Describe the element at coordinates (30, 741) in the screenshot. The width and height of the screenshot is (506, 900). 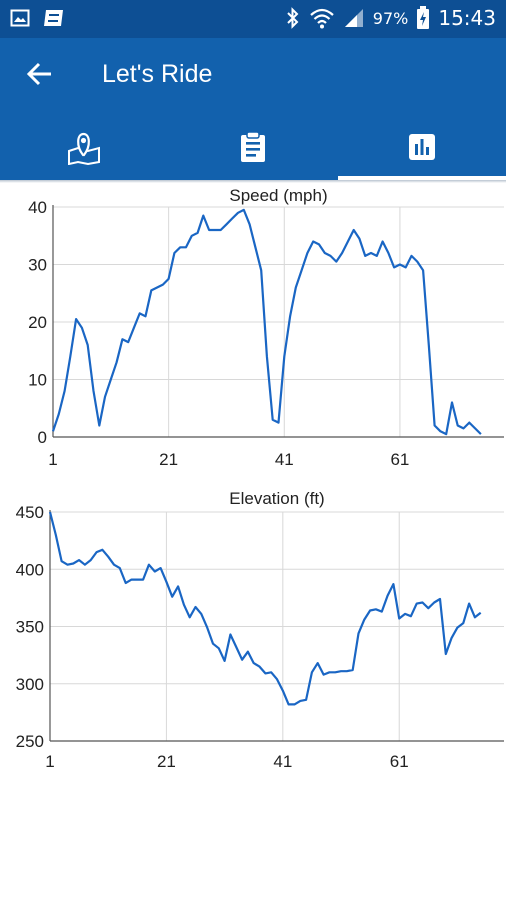
I see `y-tick-label: 250` at that location.